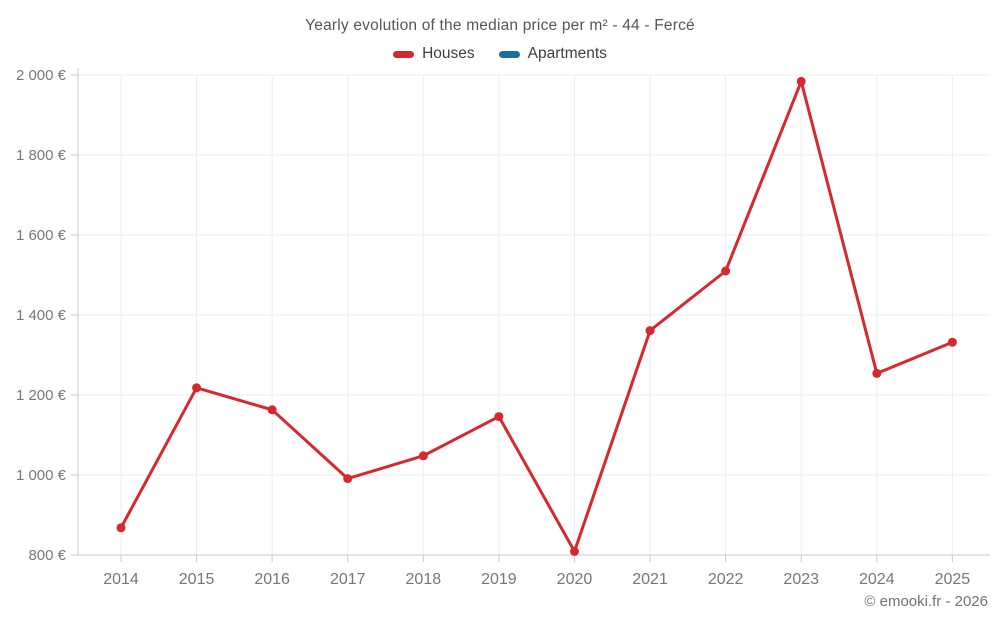 Image resolution: width=1000 pixels, height=625 pixels. What do you see at coordinates (926, 601) in the screenshot?
I see `copyright-note: © emooki.fr - 2026` at bounding box center [926, 601].